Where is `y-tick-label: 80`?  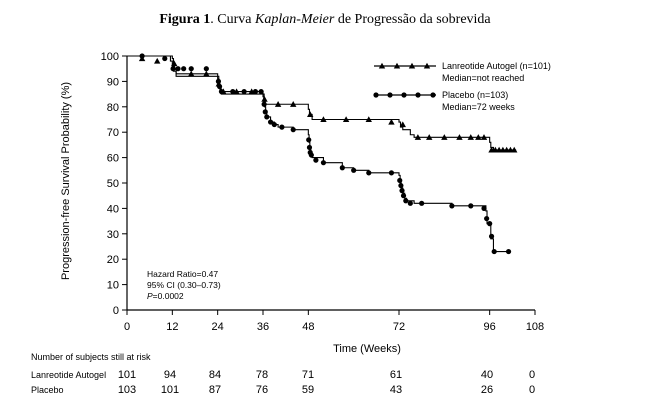
y-tick-label: 80 is located at coordinates (113, 108).